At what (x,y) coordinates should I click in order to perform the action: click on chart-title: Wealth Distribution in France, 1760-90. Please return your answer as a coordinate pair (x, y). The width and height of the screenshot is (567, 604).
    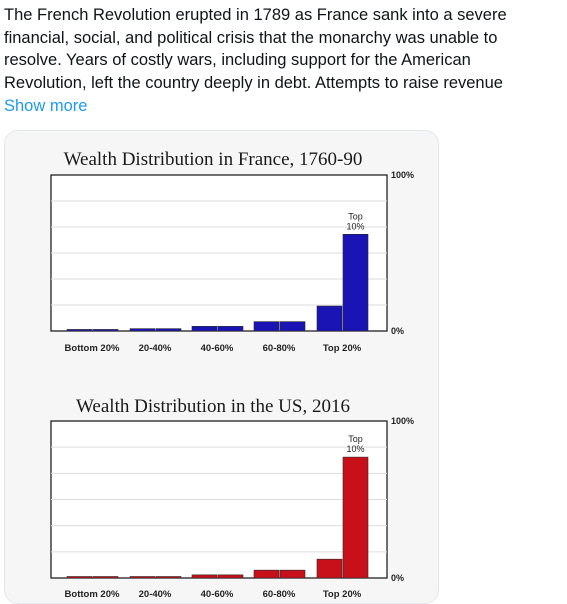
    Looking at the image, I should click on (213, 159).